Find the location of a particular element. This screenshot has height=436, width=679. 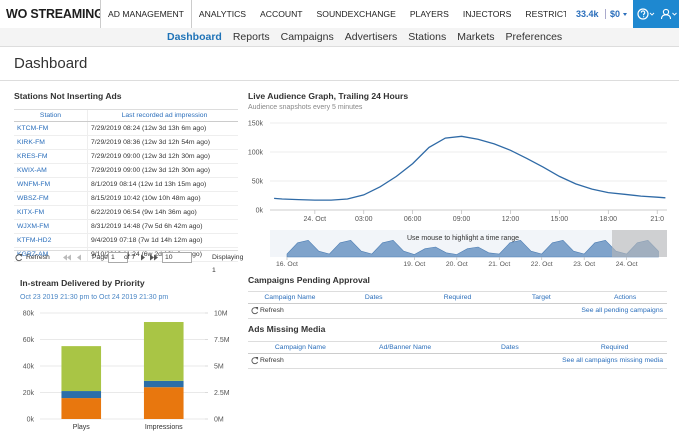

y-tick-label: 0k is located at coordinates (260, 211).